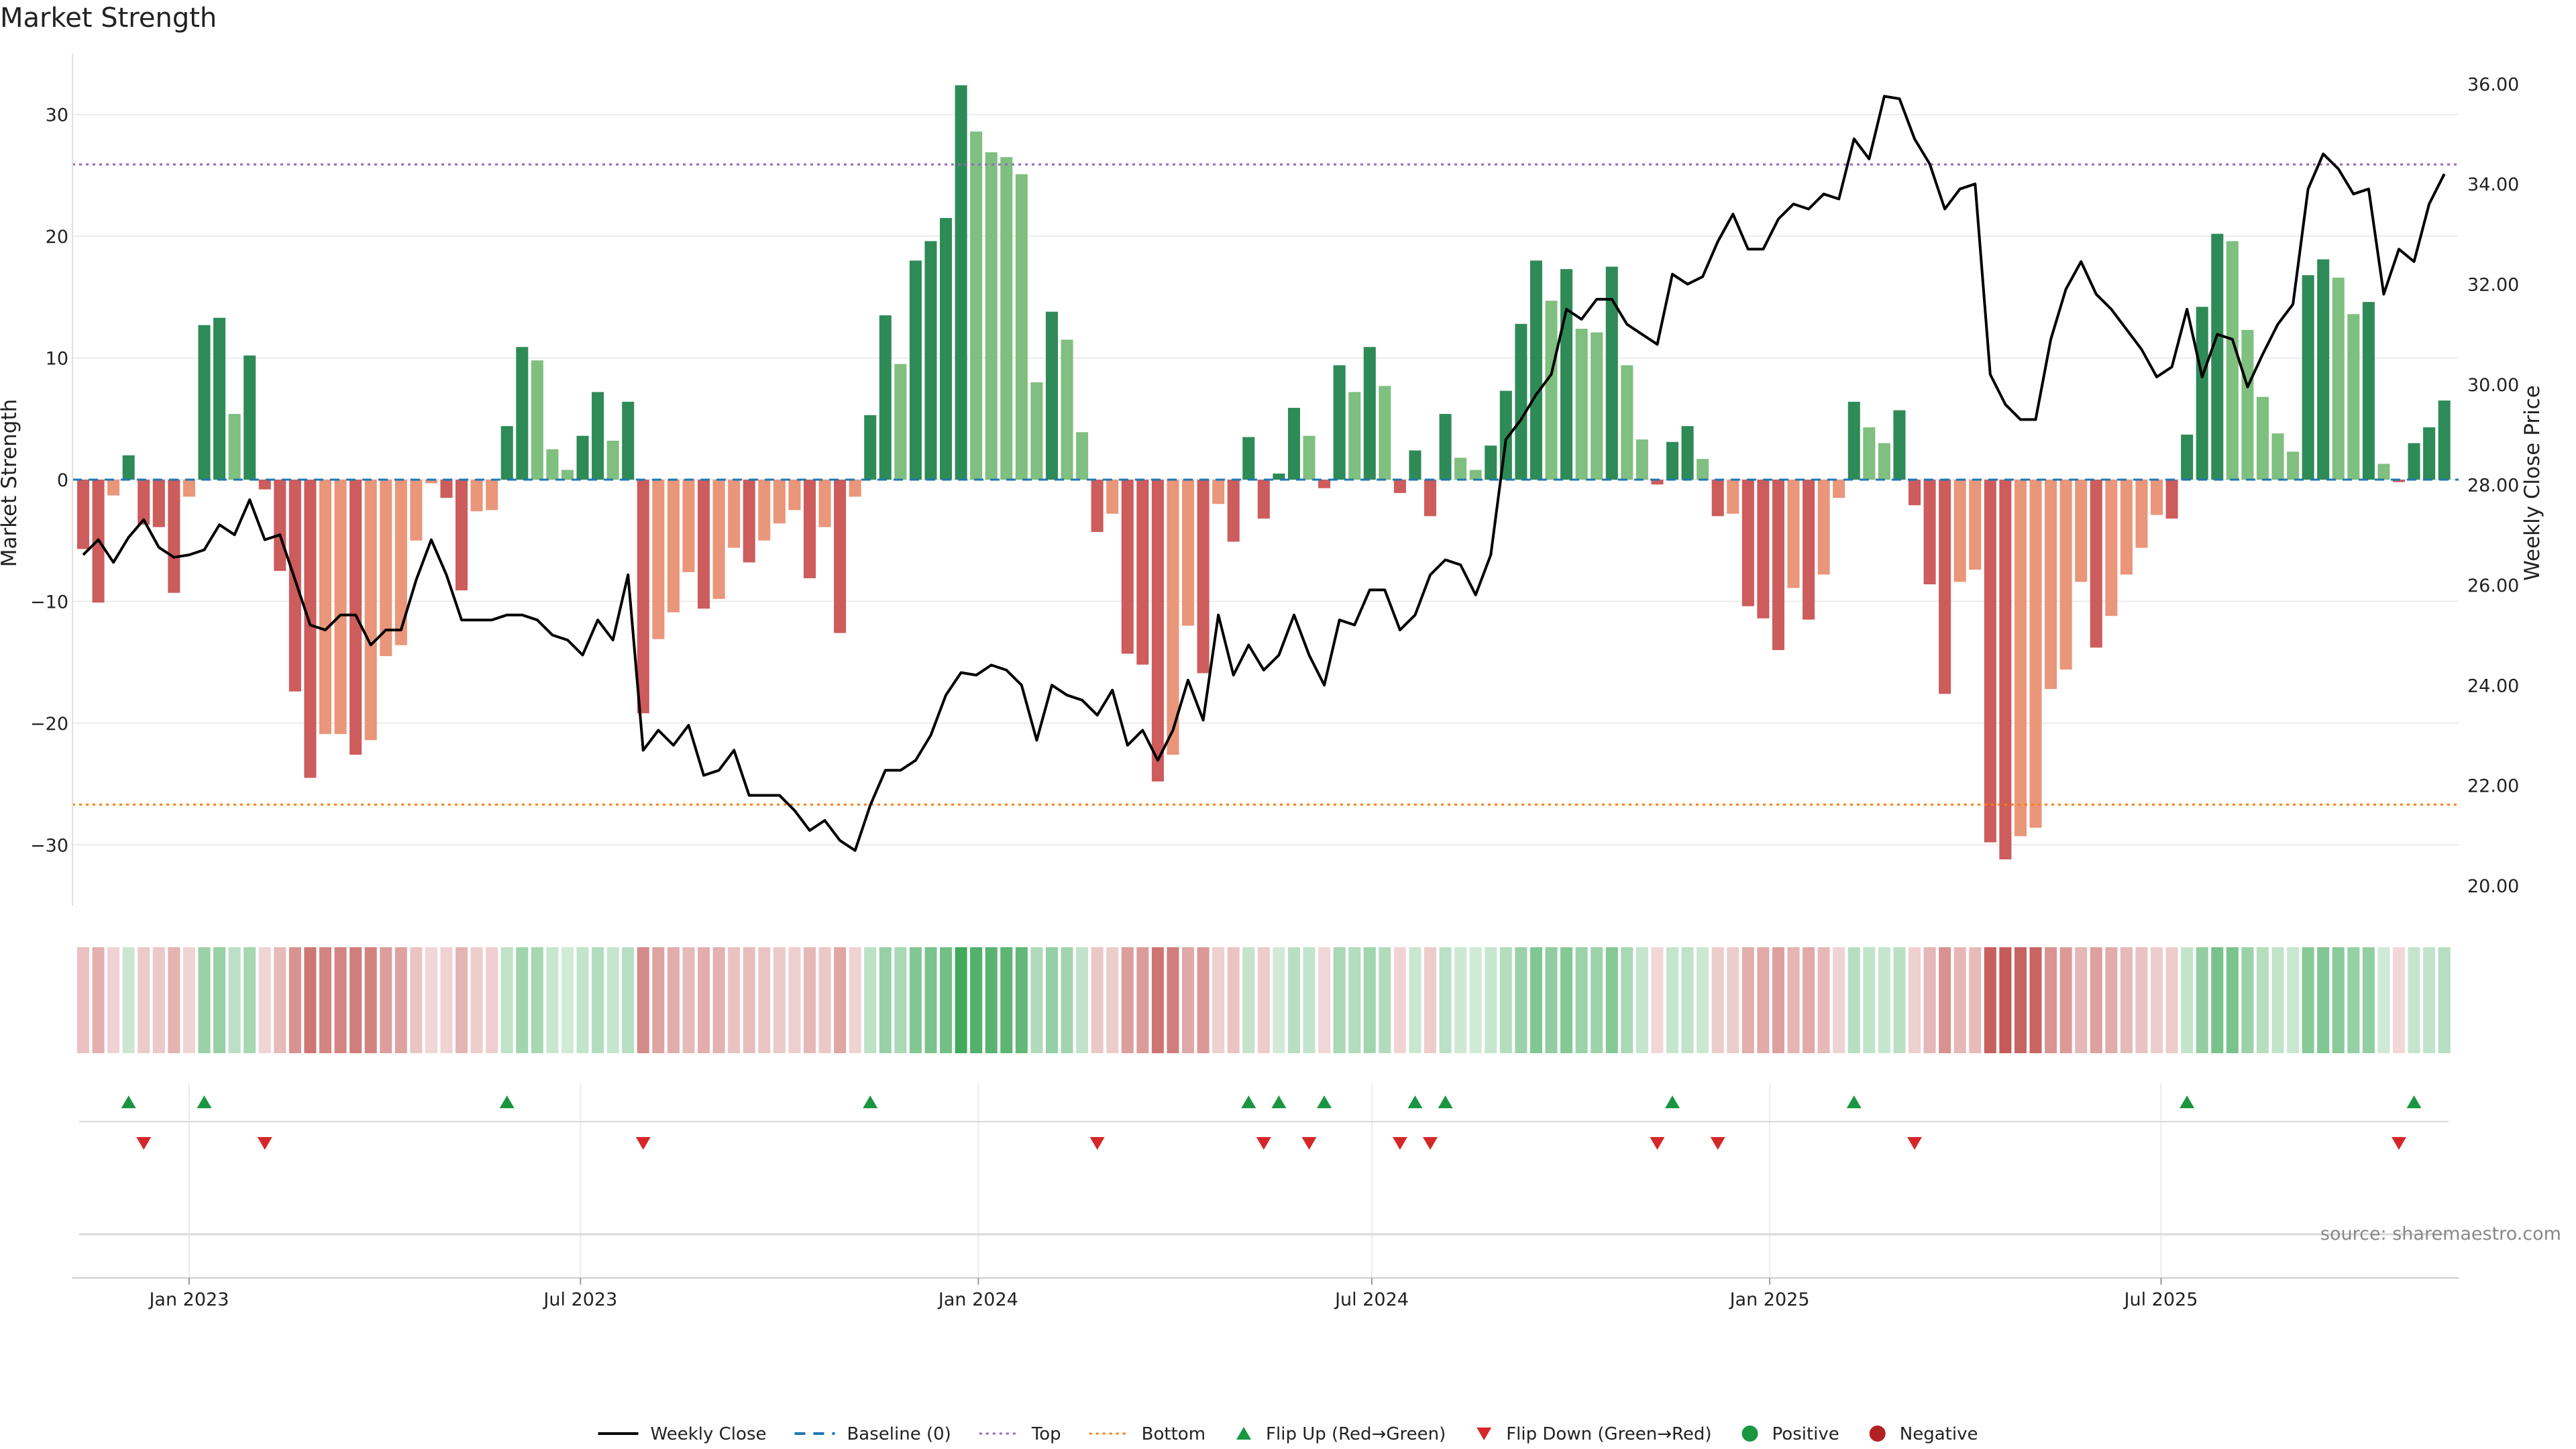 The width and height of the screenshot is (2576, 1449). Describe the element at coordinates (10, 483) in the screenshot. I see `y-axis-label: Market Strength` at that location.